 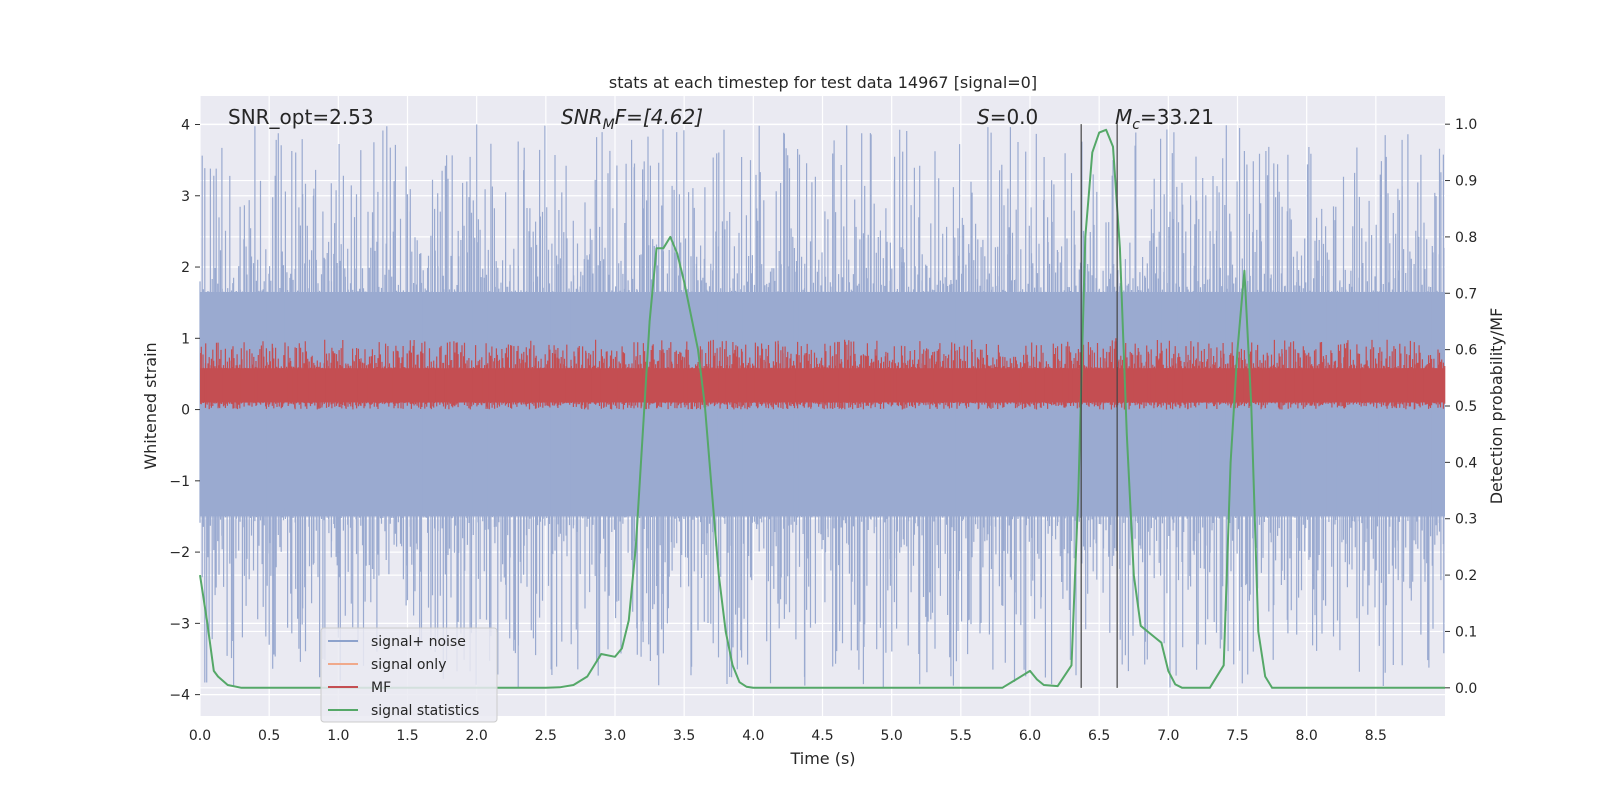 What do you see at coordinates (1466, 520) in the screenshot?
I see `y2-tick-label: 0.3` at bounding box center [1466, 520].